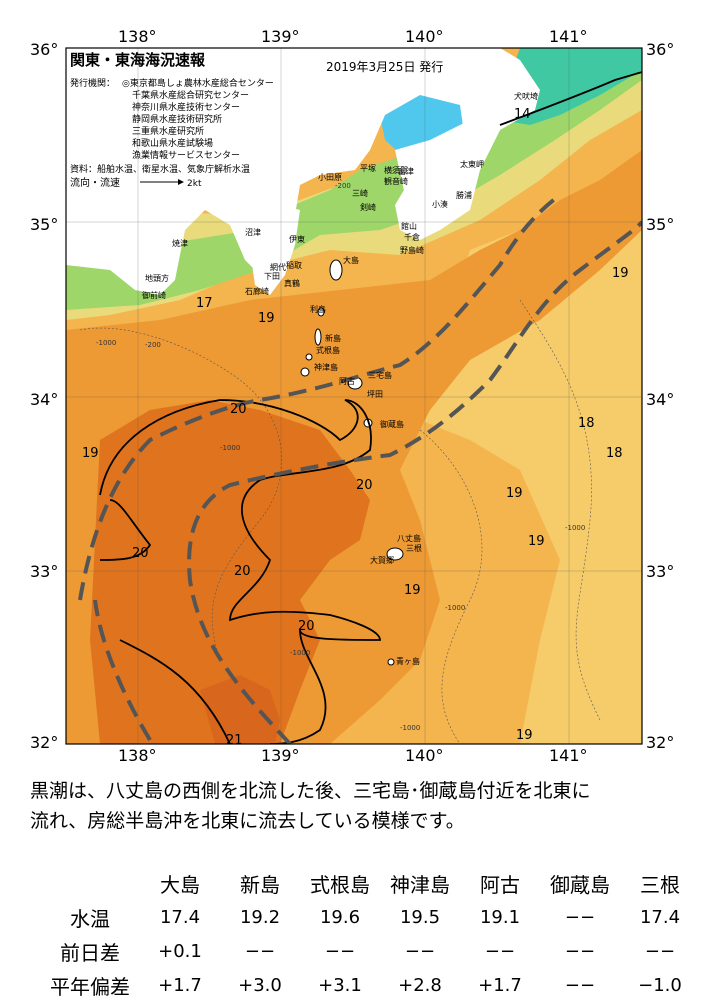 The width and height of the screenshot is (709, 1002). Describe the element at coordinates (234, 740) in the screenshot. I see `svg-text: 21` at that location.